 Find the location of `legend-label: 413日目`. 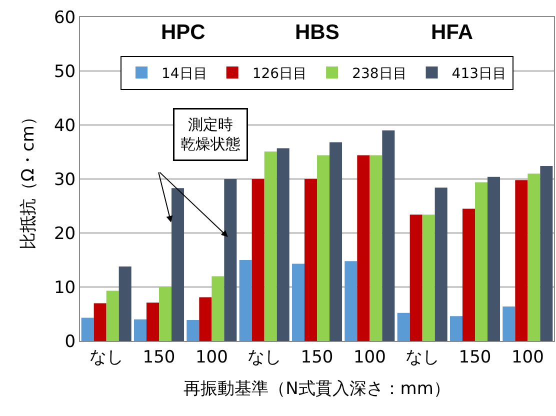

legend-label: 413日目 is located at coordinates (479, 74).